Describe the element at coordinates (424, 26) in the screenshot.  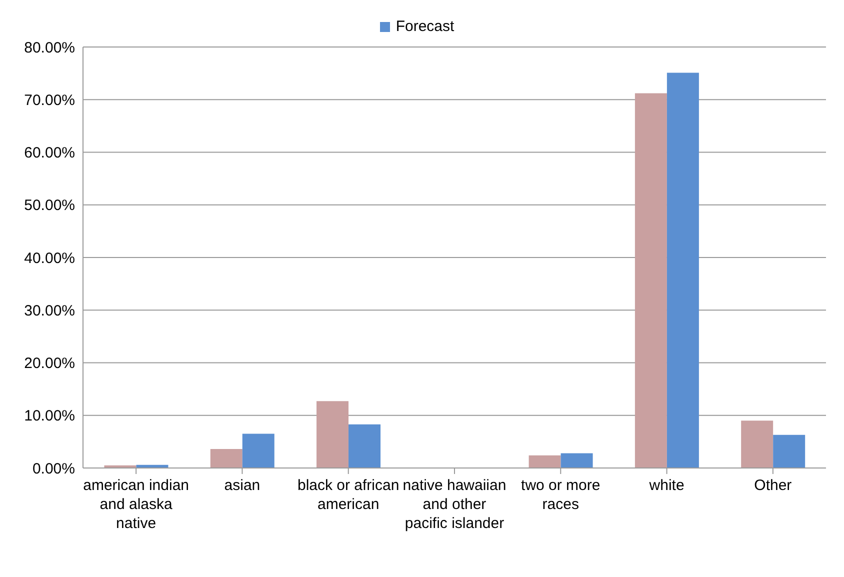
I see `legend-label: Forecast` at that location.